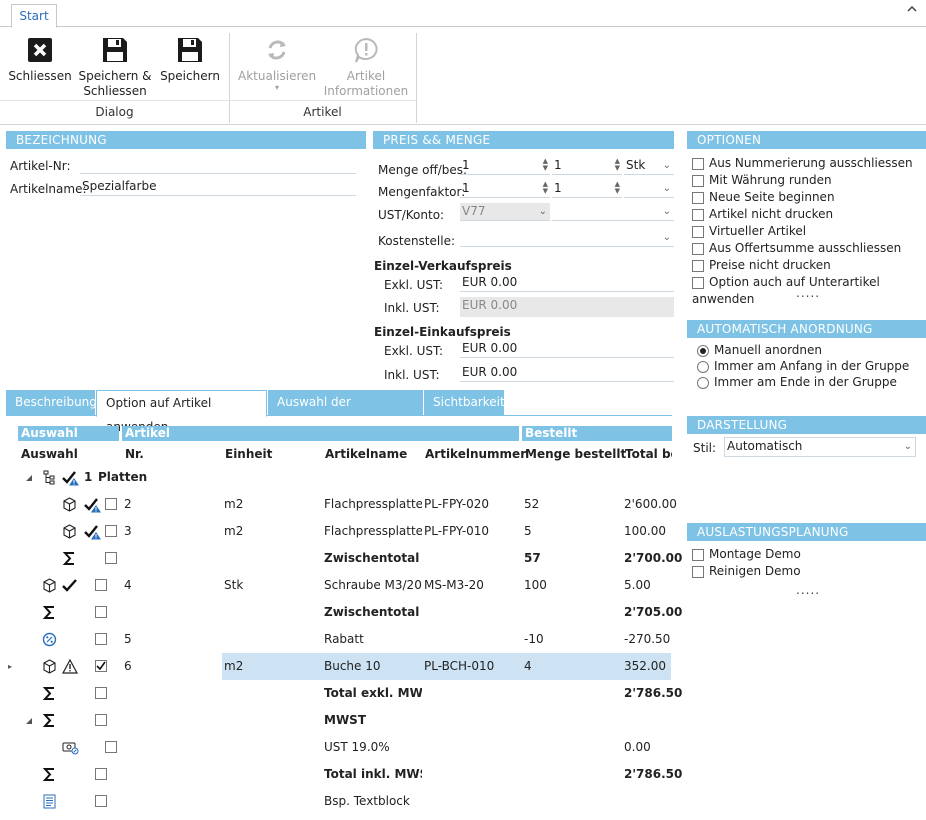 This screenshot has width=926, height=820. What do you see at coordinates (763, 197) in the screenshot?
I see `option-item: Neue Seite beginnen` at bounding box center [763, 197].